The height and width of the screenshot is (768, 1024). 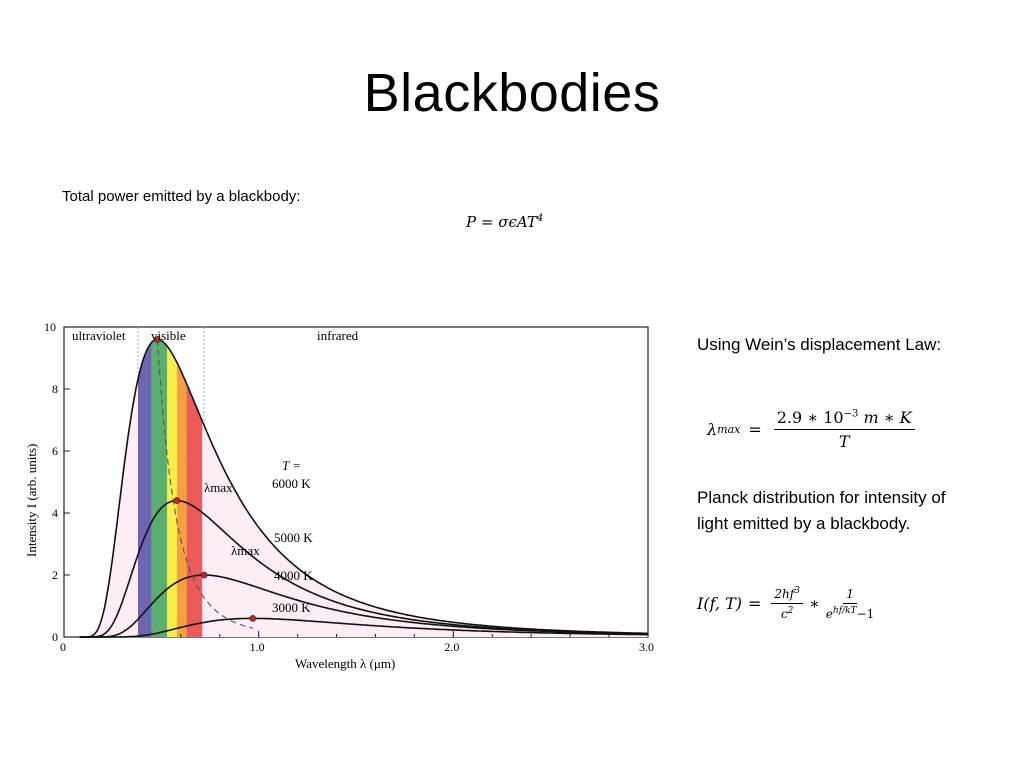 What do you see at coordinates (50, 328) in the screenshot?
I see `y-tick-label: 10` at bounding box center [50, 328].